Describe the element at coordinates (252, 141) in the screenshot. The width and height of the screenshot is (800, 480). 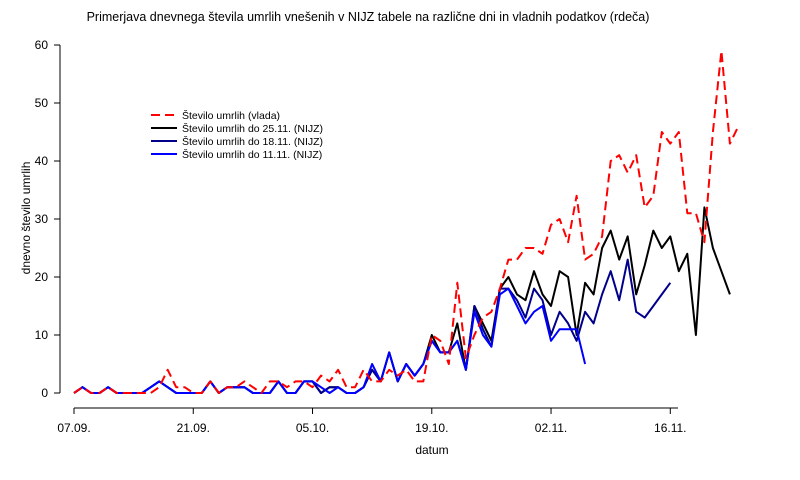
I see `legend-entry-label: Število umrlih do 18.11. (NIJZ)` at that location.